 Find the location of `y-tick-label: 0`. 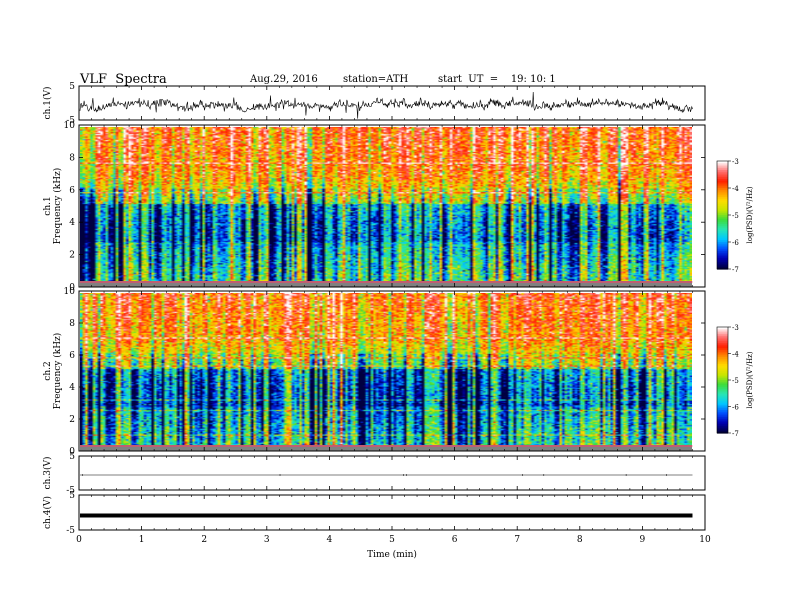

y-tick-label: 0 is located at coordinates (72, 452).